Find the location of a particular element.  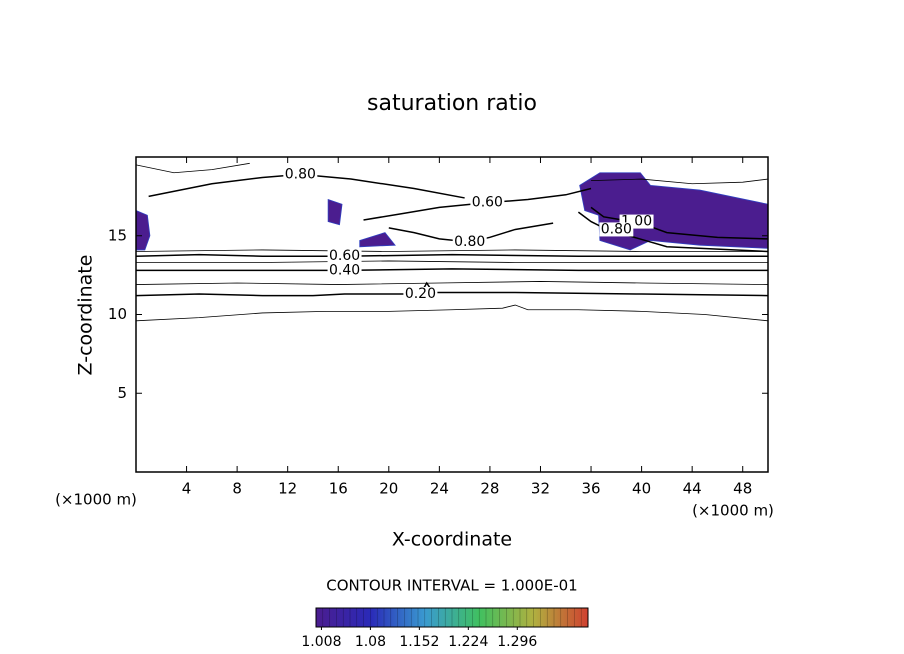

x-tick-label: 40 is located at coordinates (641, 489).